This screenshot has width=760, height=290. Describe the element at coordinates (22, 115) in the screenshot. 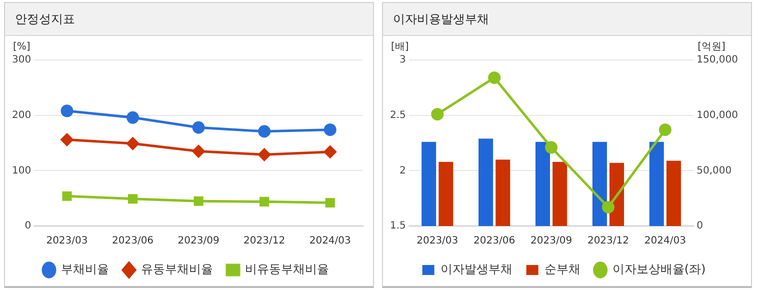

I see `y-tick-label: 200` at that location.